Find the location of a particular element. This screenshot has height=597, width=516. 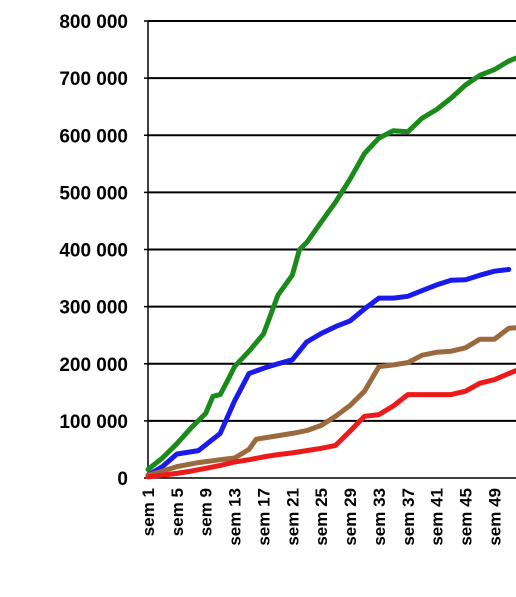

y-tick-label: 100 000 is located at coordinates (93, 422).